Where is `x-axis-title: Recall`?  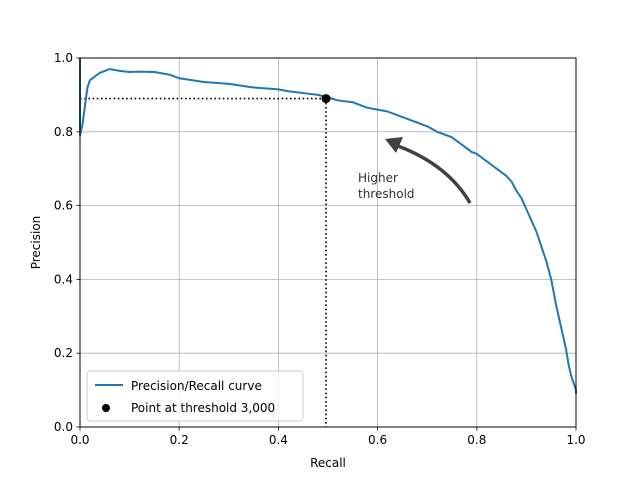 x-axis-title: Recall is located at coordinates (328, 463).